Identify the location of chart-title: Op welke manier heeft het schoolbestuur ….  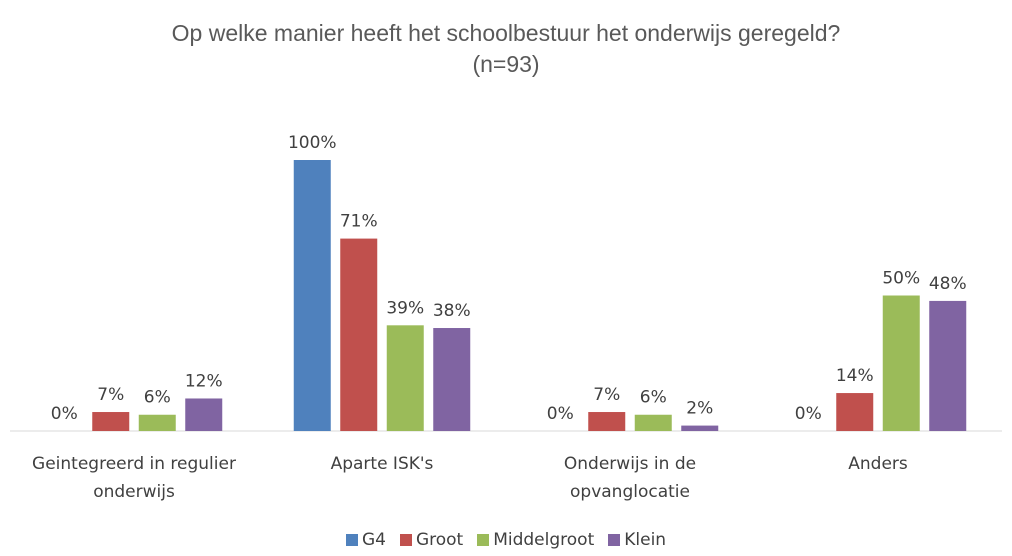
(506, 48).